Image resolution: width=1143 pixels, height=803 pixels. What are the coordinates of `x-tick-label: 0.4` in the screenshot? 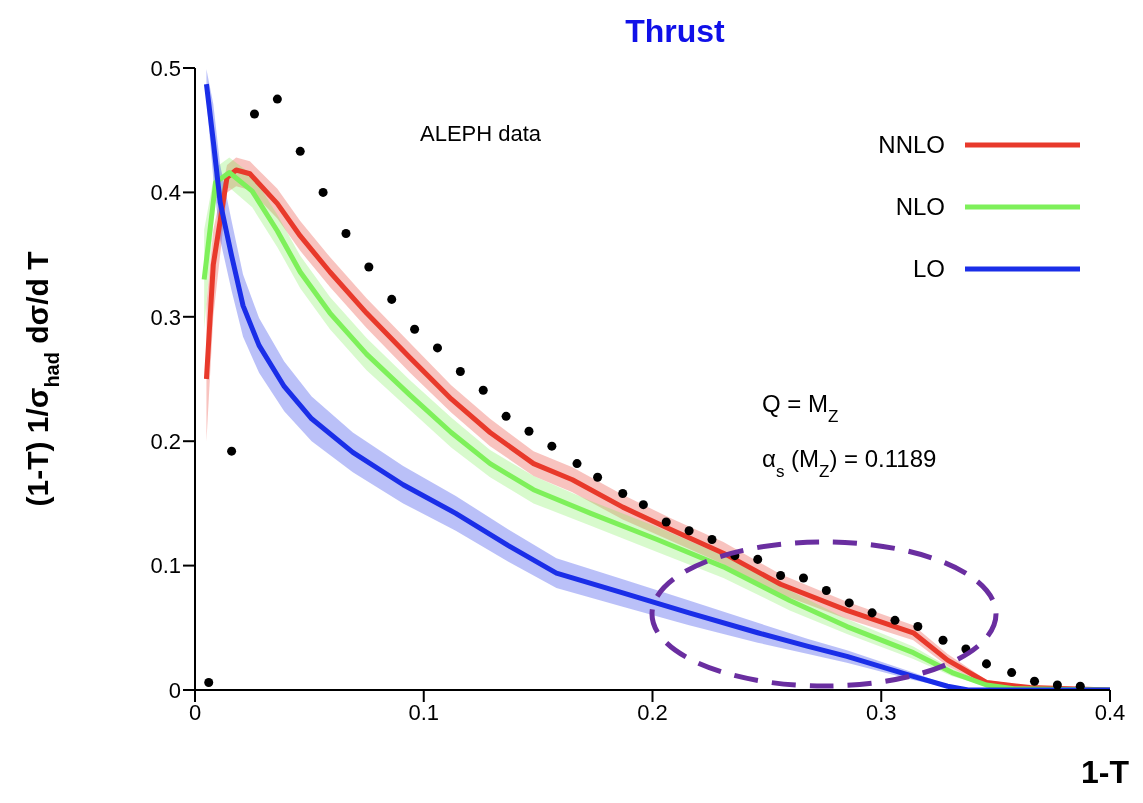 It's located at (1110, 712).